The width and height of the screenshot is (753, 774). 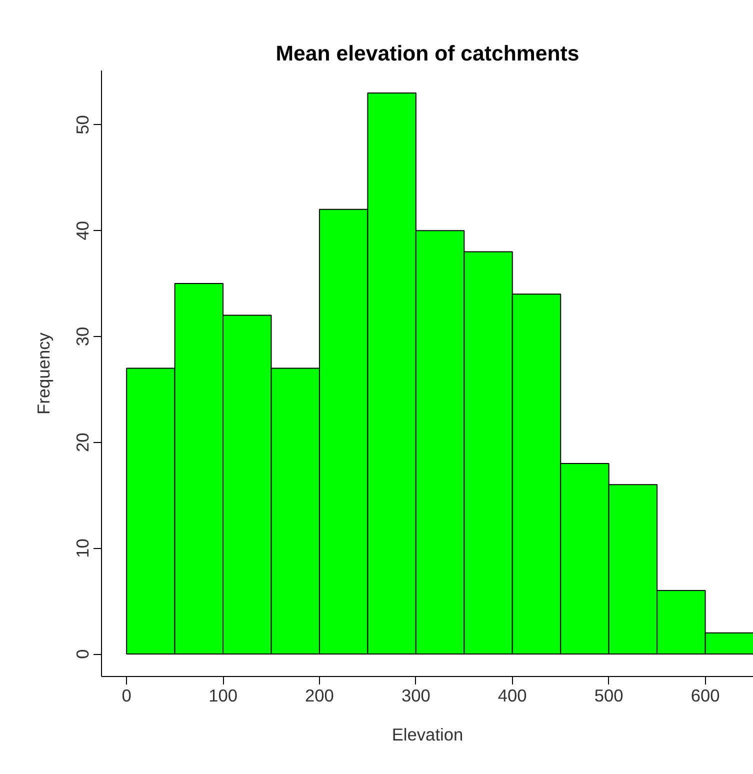 I want to click on y-axis-title: Frequency, so click(x=44, y=373).